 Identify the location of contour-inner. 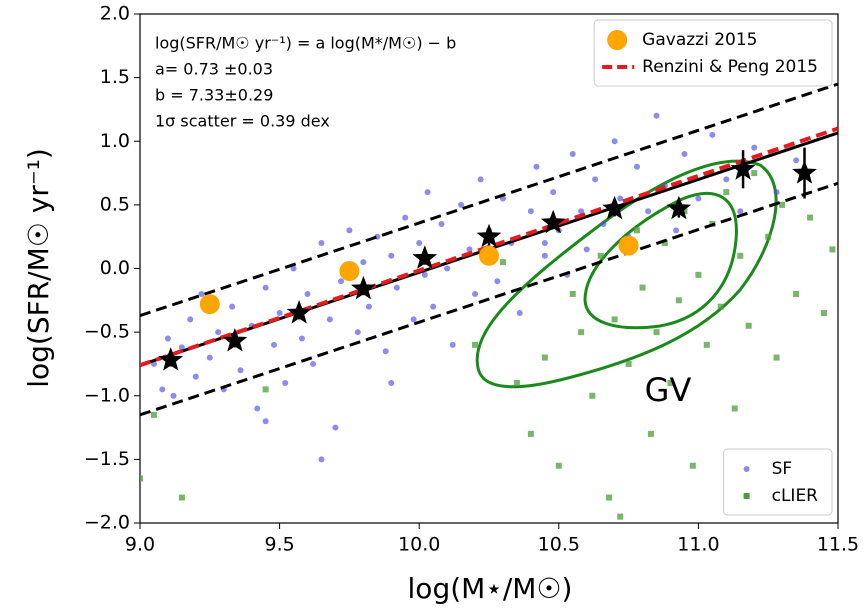
(660, 261).